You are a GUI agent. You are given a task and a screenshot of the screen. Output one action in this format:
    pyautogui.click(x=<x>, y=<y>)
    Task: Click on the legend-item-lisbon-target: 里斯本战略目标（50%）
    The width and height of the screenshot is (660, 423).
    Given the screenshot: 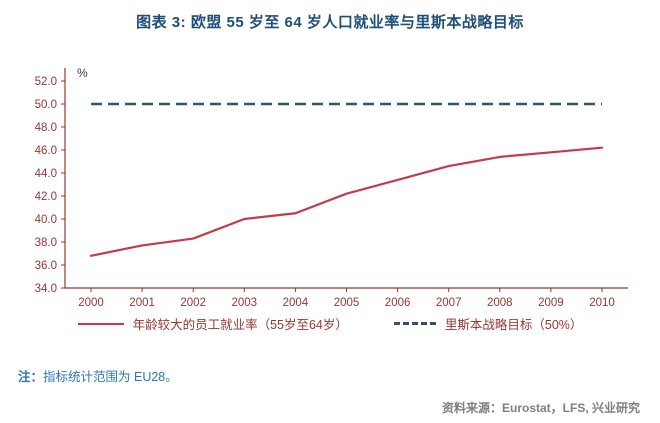 What is the action you would take?
    pyautogui.click(x=488, y=323)
    